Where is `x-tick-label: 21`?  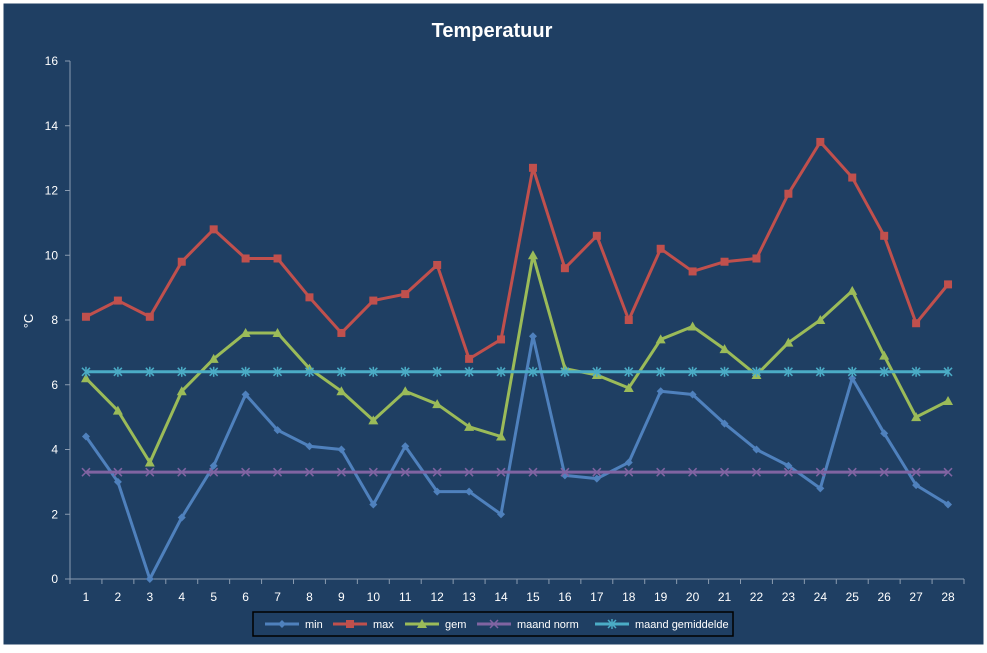 x-tick-label: 21 is located at coordinates (725, 597).